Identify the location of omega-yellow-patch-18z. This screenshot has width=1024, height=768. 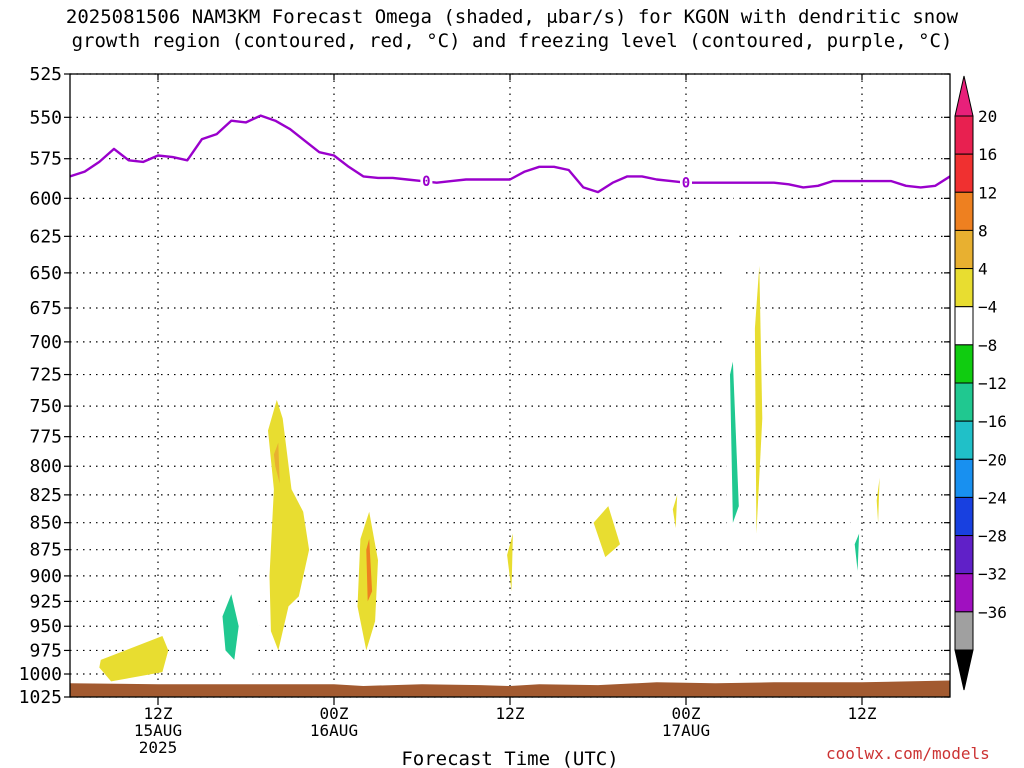
(606, 532).